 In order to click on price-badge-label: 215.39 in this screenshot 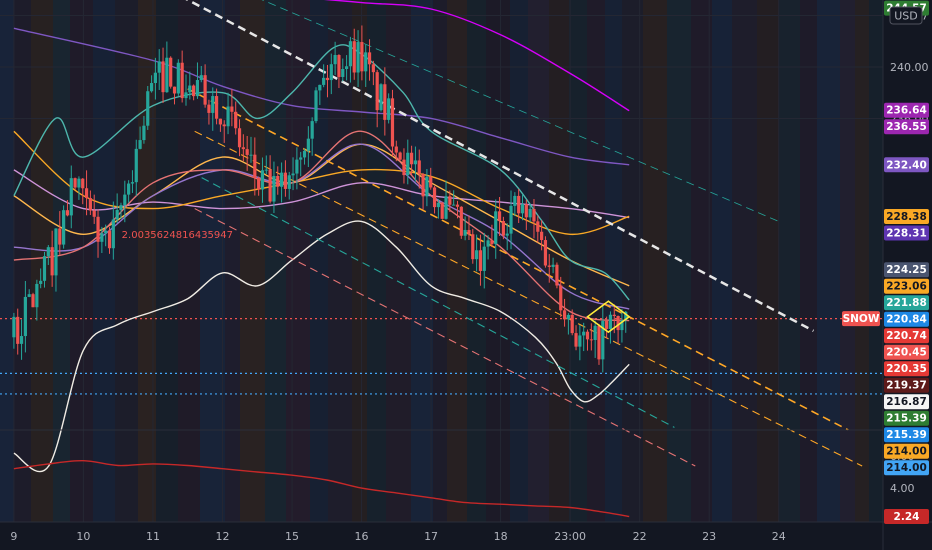, I will do `click(906, 435)`.